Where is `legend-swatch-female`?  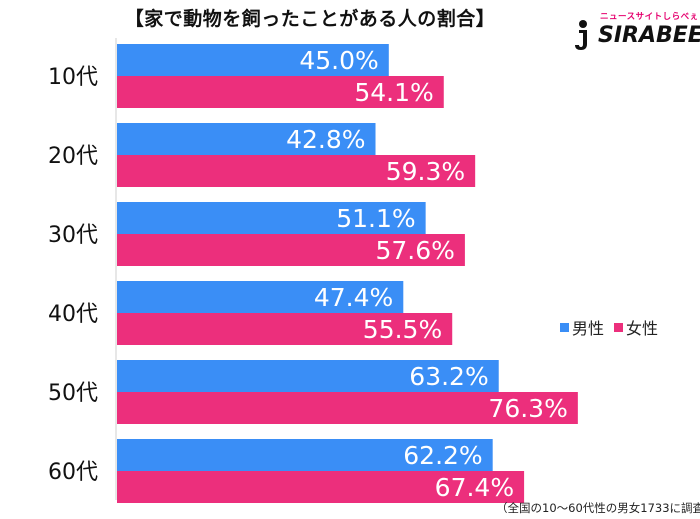
legend-swatch-female is located at coordinates (619, 327).